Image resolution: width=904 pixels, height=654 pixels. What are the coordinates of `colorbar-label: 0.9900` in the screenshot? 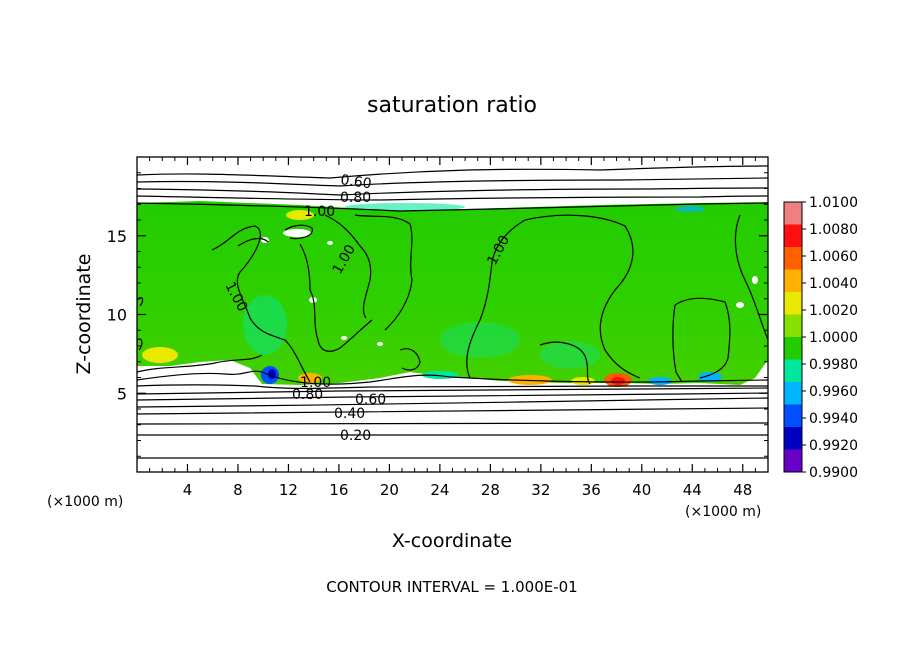 It's located at (833, 473).